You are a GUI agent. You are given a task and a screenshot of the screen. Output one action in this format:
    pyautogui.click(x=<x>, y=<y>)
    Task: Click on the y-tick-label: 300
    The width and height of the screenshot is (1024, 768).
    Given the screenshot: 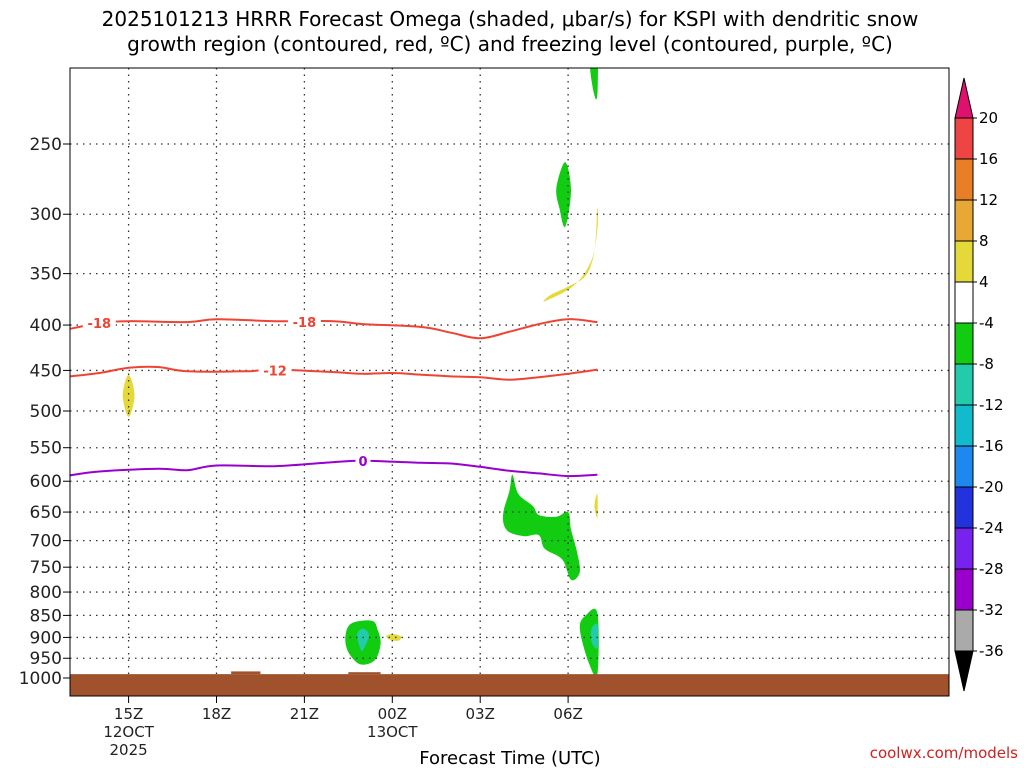 What is the action you would take?
    pyautogui.click(x=46, y=215)
    